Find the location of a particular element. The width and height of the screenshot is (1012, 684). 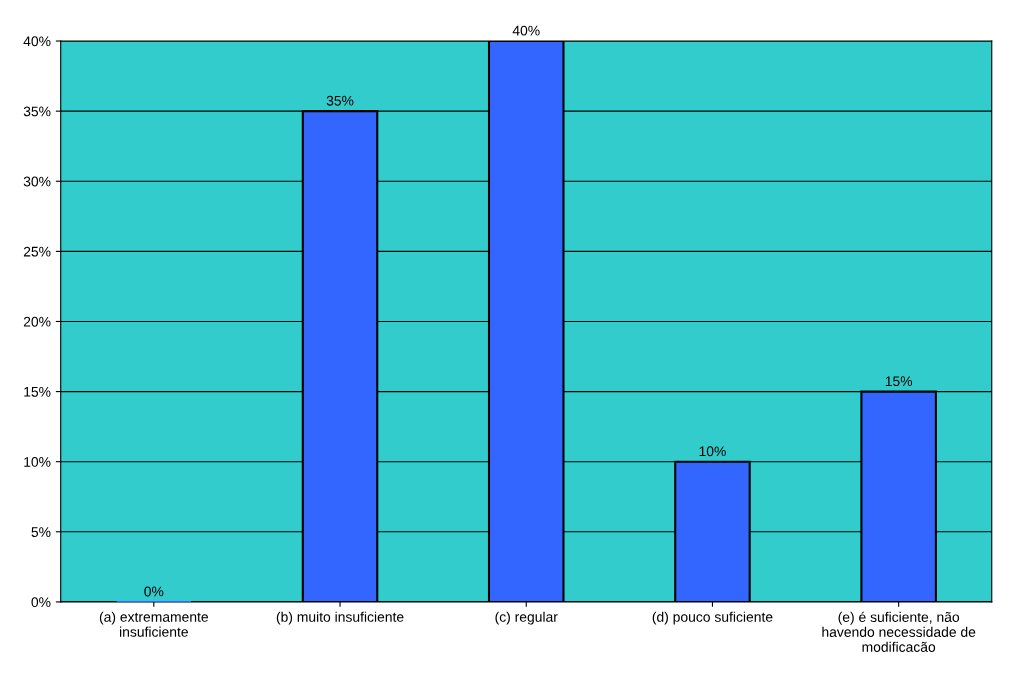

x-tick-label: (a) extremamente insuficiente is located at coordinates (154, 624).